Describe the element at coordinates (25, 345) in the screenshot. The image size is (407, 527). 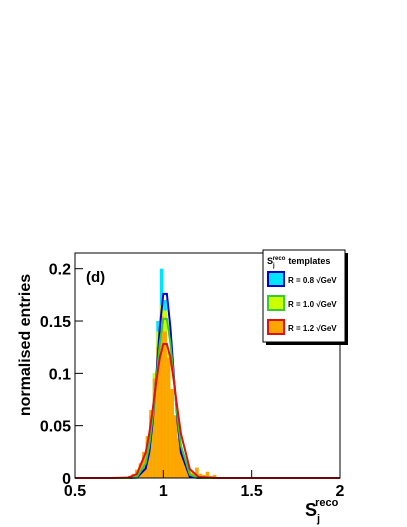
I see `y-axis-label: normalised entries` at that location.